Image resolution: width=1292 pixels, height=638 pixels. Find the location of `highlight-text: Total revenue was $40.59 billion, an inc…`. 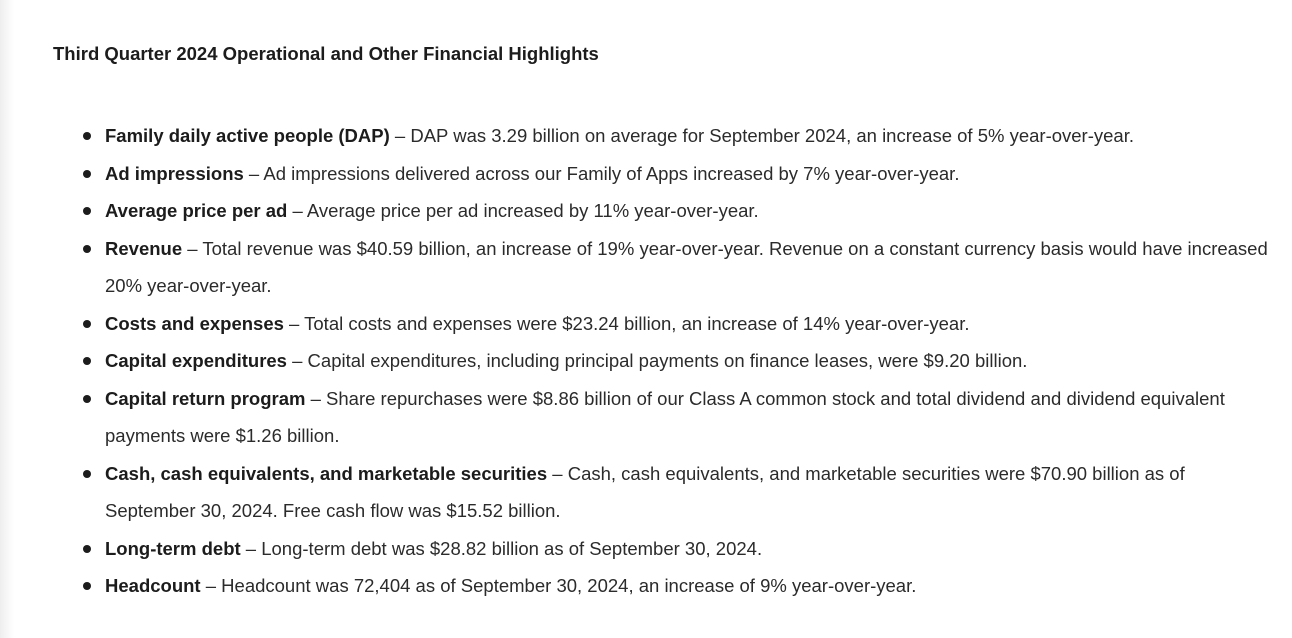

highlight-text: Total revenue was $40.59 billion, an inc… is located at coordinates (686, 267).